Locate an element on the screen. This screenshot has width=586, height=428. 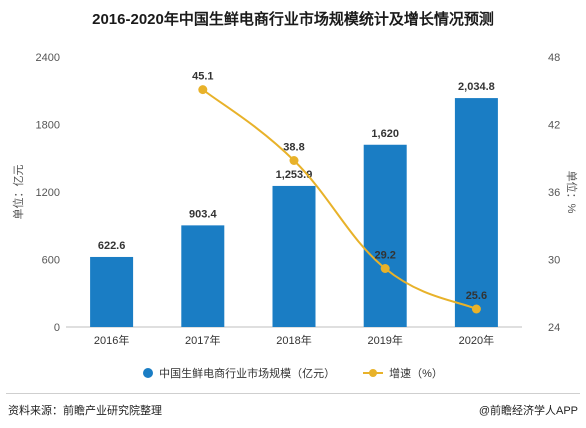
chart-legend: 中国生鲜电商行业市场规模（亿元） 增速（%） is located at coordinates (293, 373).